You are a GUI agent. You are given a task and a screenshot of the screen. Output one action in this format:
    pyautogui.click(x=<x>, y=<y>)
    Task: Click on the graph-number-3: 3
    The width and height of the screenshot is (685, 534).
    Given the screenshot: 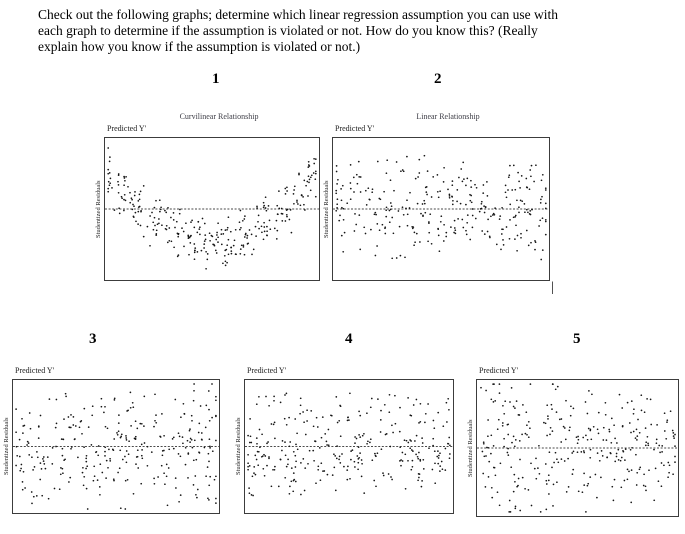 What is the action you would take?
    pyautogui.click(x=93, y=339)
    